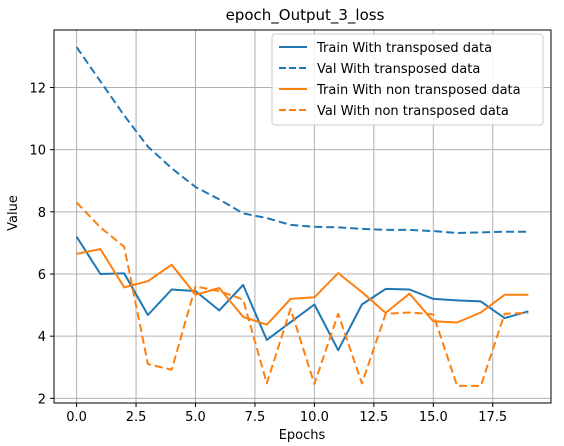  I want to click on legend-label-train-non-transposed: Train With non transposed data, so click(418, 90).